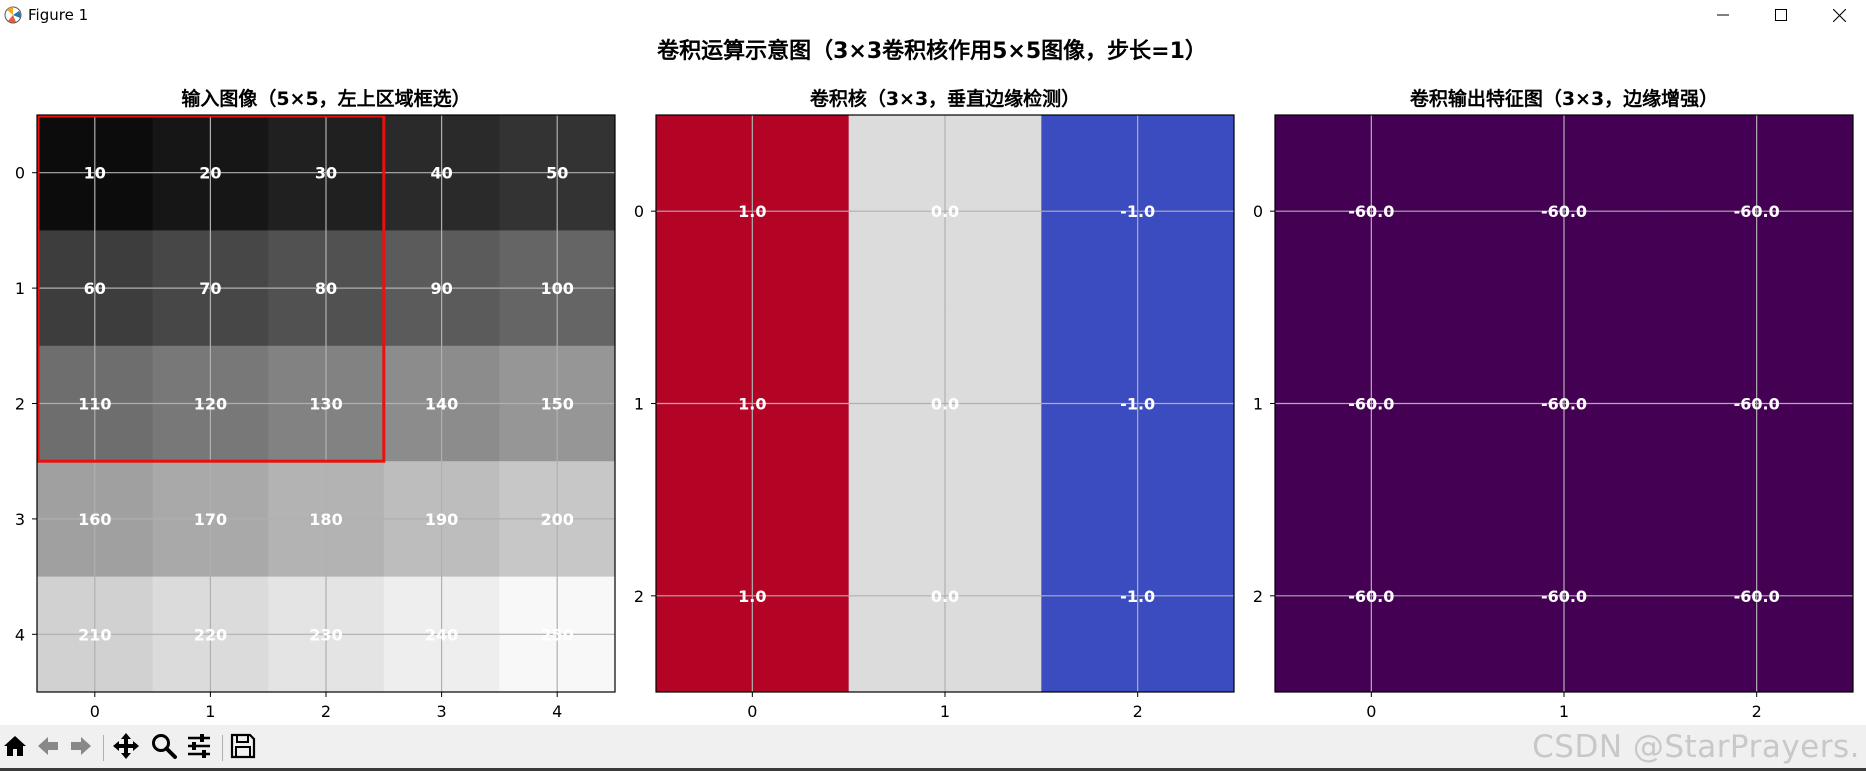 This screenshot has width=1866, height=771. I want to click on panel3-xtick-label: 1, so click(1564, 711).